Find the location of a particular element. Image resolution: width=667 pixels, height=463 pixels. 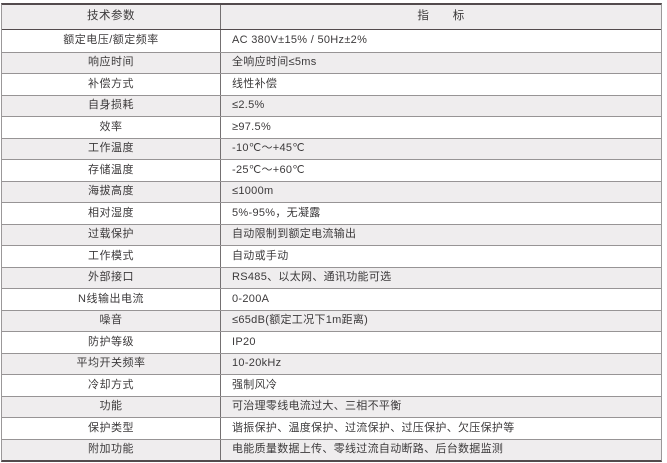

parameter-cell: 额定电压/额定频率 is located at coordinates (111, 41).